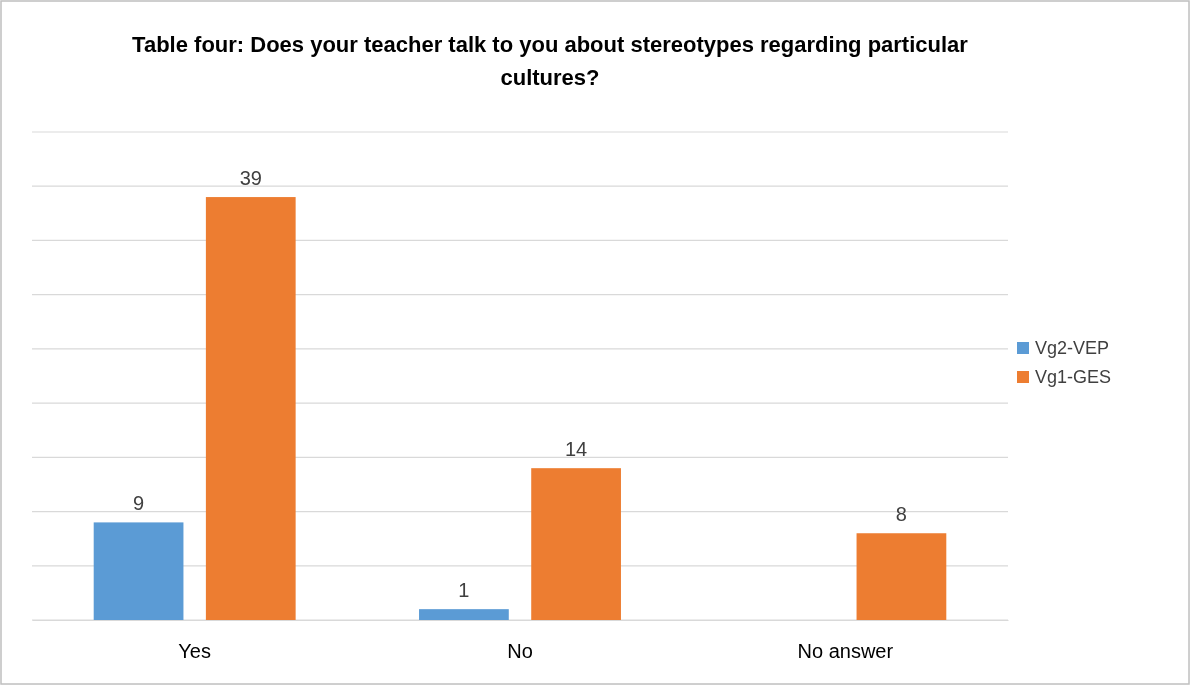  What do you see at coordinates (1073, 377) in the screenshot?
I see `legend-label: Vg1-GES` at bounding box center [1073, 377].